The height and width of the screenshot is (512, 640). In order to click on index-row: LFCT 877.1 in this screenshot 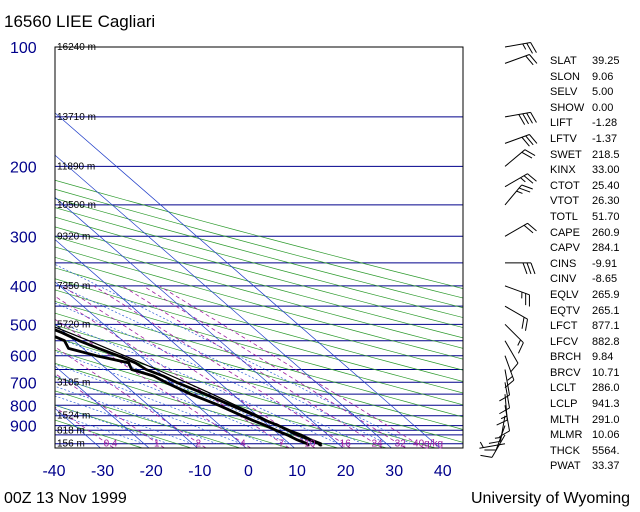, I will do `click(595, 327)`.